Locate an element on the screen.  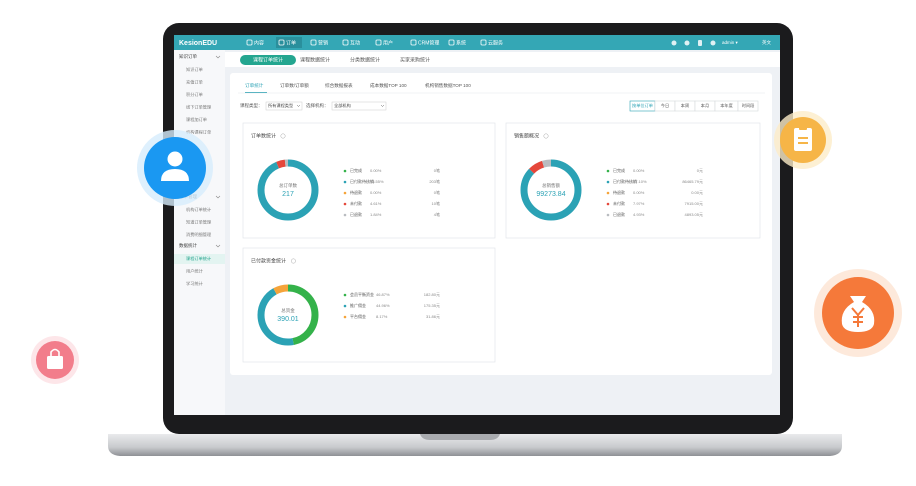
sidebar-item: 用户统计 is located at coordinates (194, 271).